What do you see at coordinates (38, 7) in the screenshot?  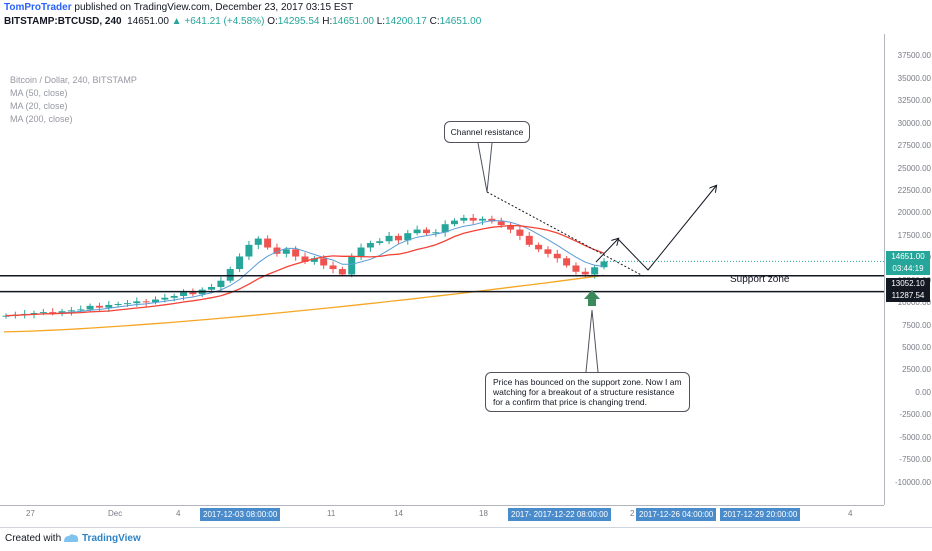 I see `author-link: TomProTrader` at bounding box center [38, 7].